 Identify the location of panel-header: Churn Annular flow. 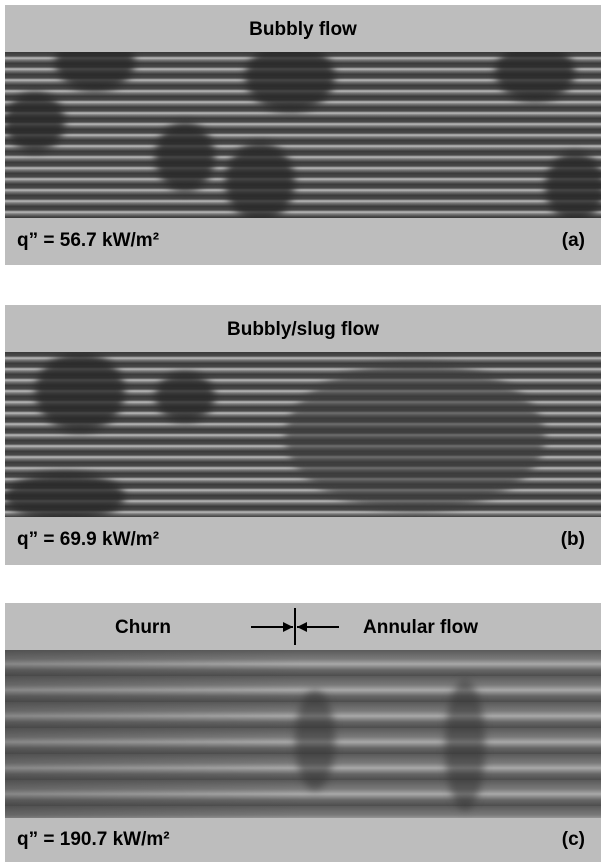
(303, 626).